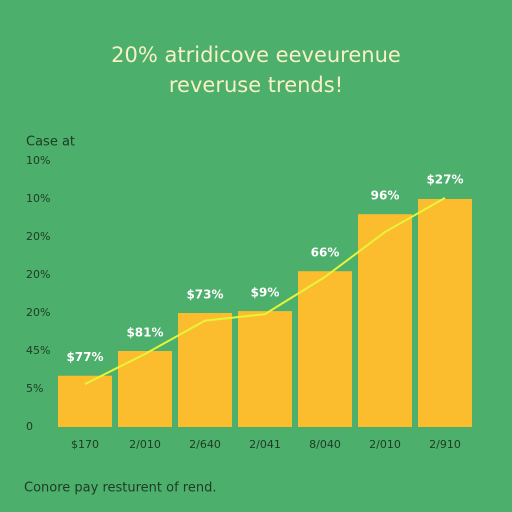 Image resolution: width=512 pixels, height=512 pixels. What do you see at coordinates (34, 388) in the screenshot?
I see `y-tick-label: 5%` at bounding box center [34, 388].